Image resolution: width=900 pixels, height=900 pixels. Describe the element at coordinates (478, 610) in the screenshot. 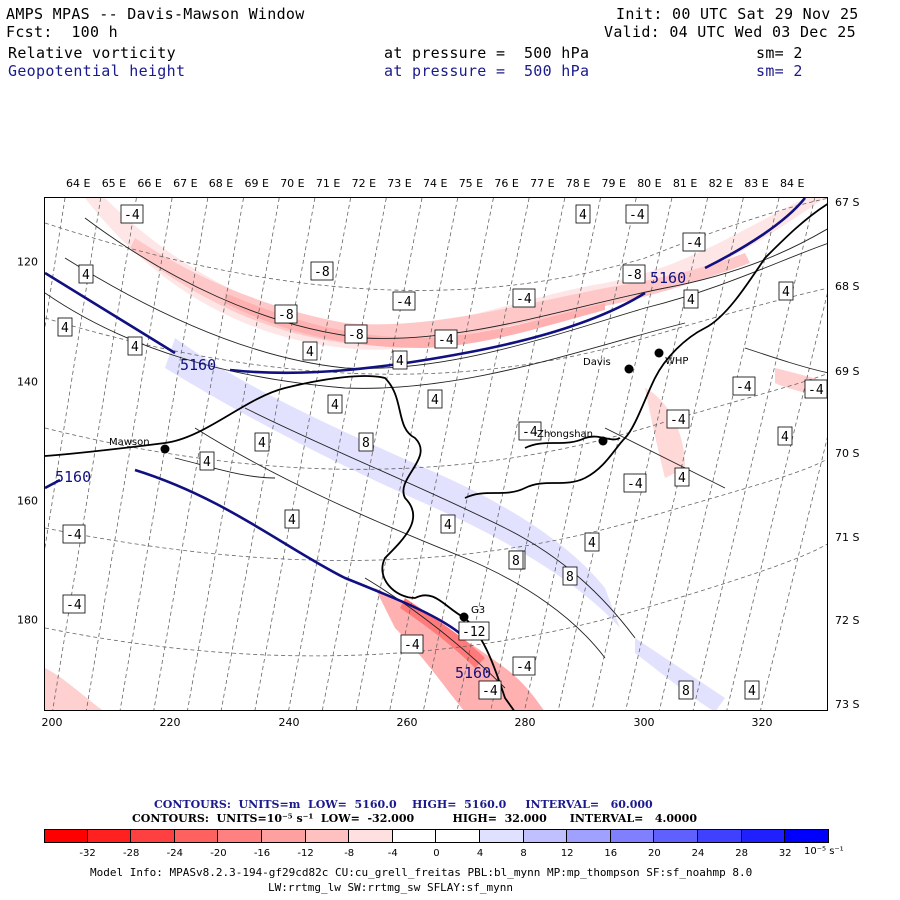

I see `station-g3-label: G3` at that location.